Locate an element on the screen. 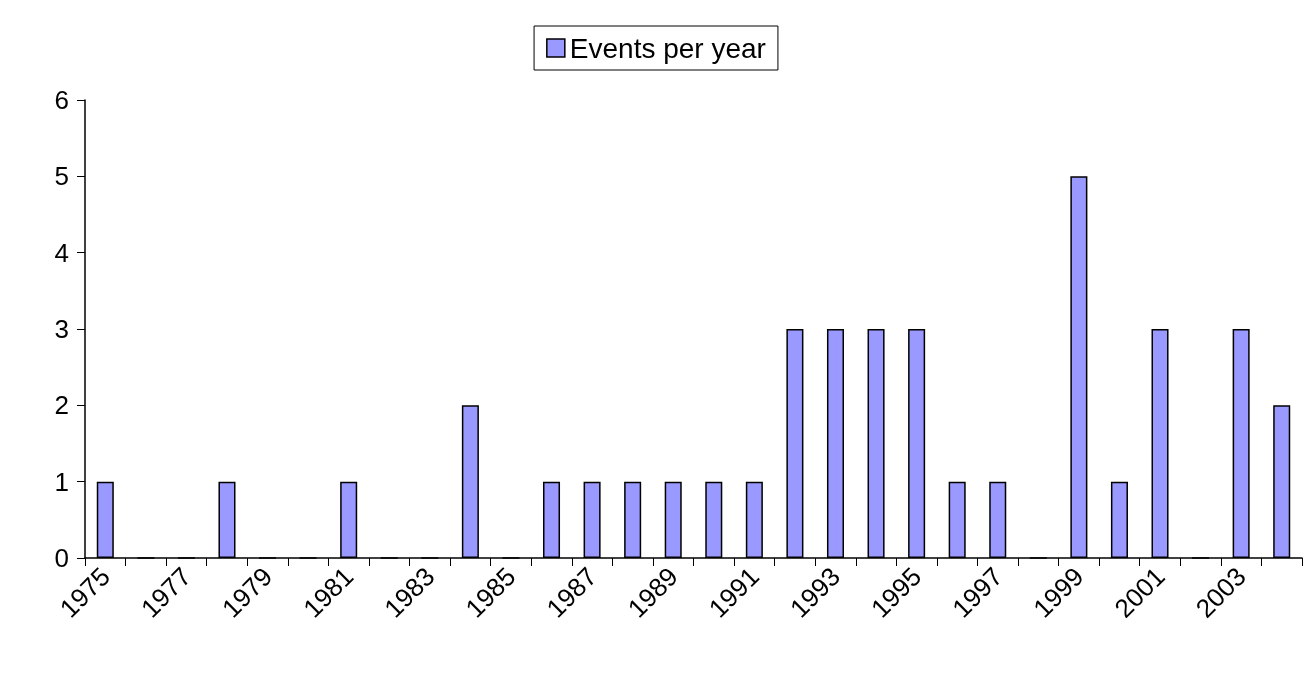 The height and width of the screenshot is (691, 1312). legend-label: Events per year is located at coordinates (667, 48).